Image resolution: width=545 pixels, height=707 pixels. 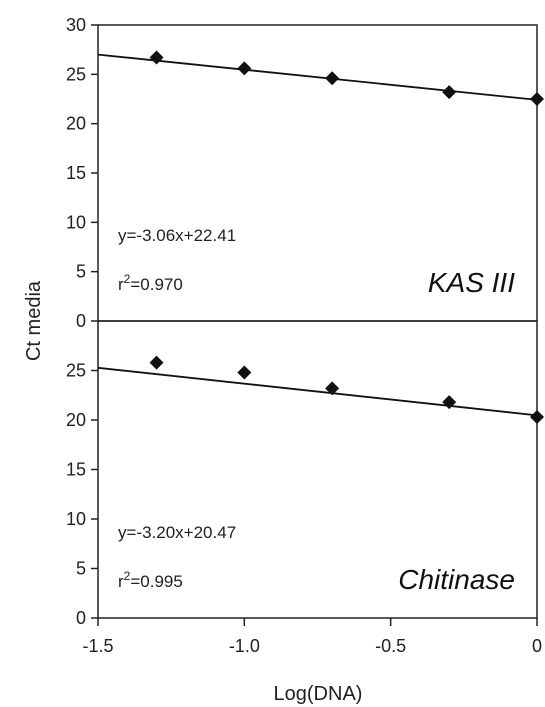 I want to click on y-axis-title: Ct media, so click(x=34, y=320).